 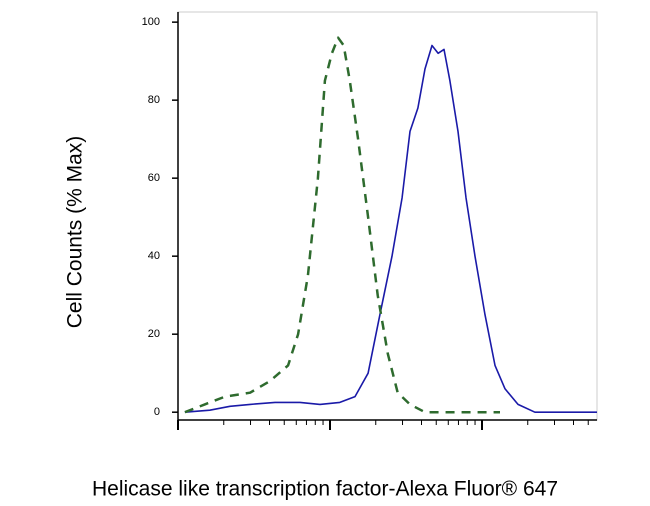 I want to click on y-tick-label: 40, so click(x=154, y=256).